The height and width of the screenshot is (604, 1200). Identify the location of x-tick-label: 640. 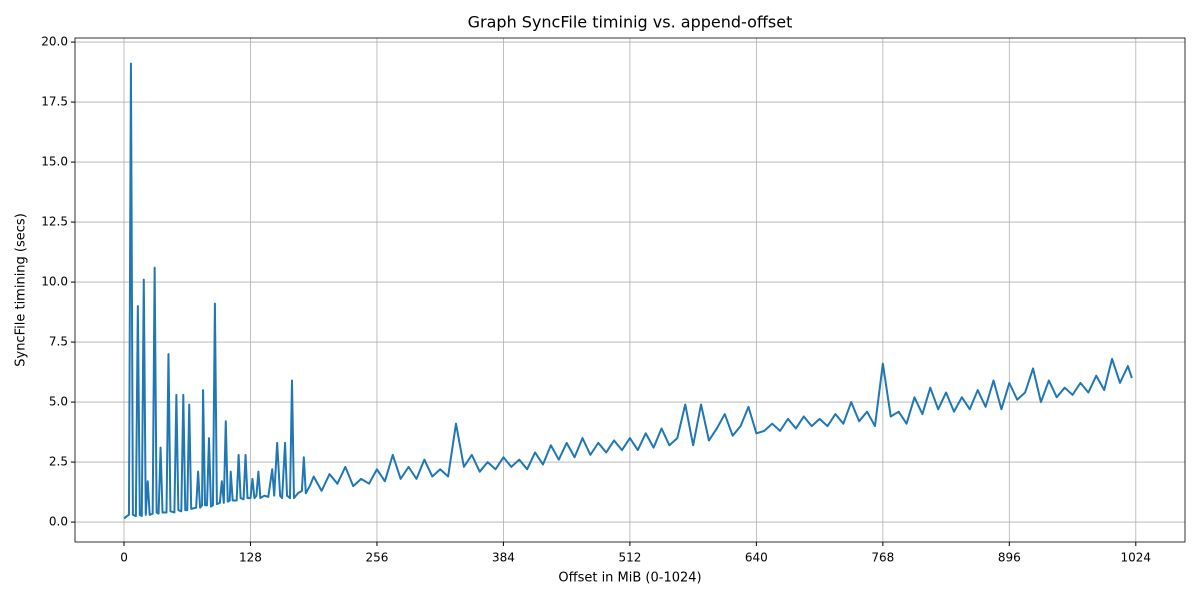
(756, 558).